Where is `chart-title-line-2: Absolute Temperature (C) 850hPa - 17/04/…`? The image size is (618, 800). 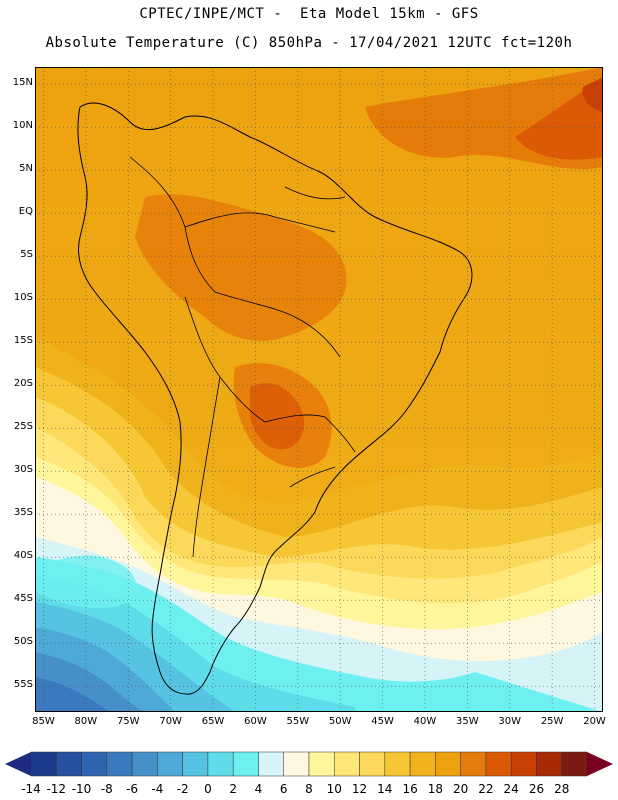 chart-title-line-2: Absolute Temperature (C) 850hPa - 17/04/… is located at coordinates (309, 43).